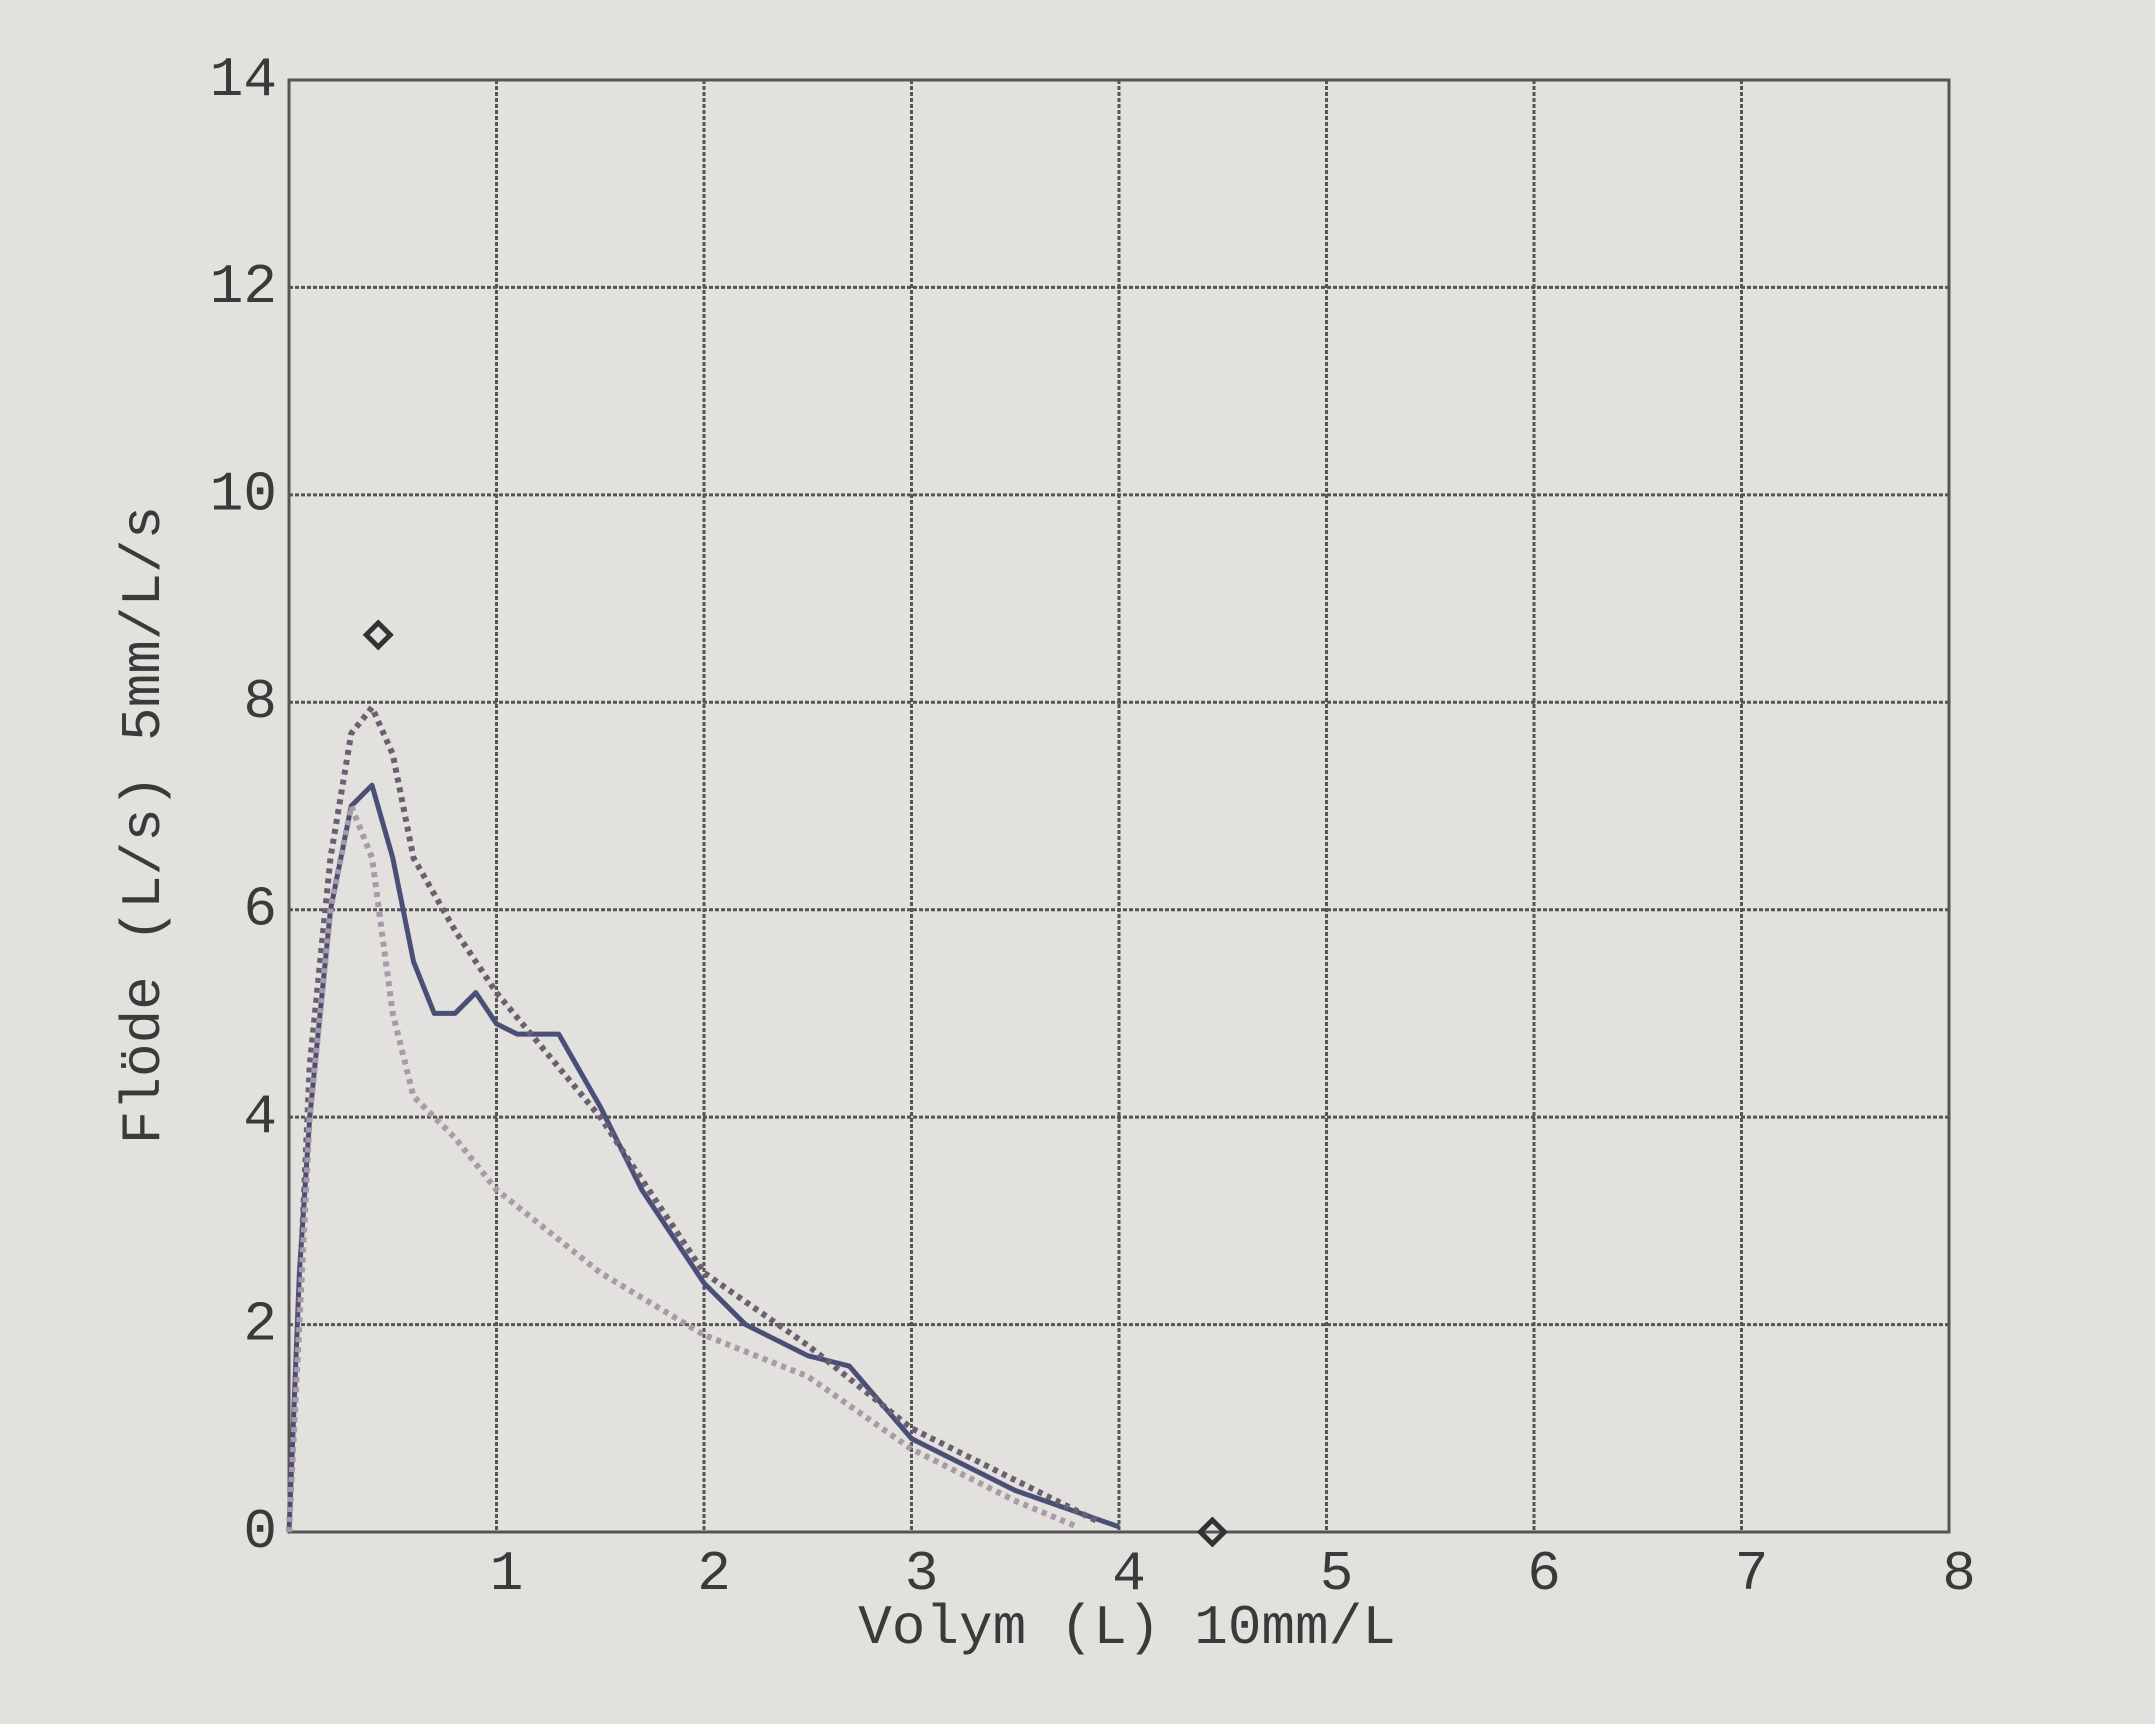  Describe the element at coordinates (1752, 1574) in the screenshot. I see `x-tick-label: 7` at that location.